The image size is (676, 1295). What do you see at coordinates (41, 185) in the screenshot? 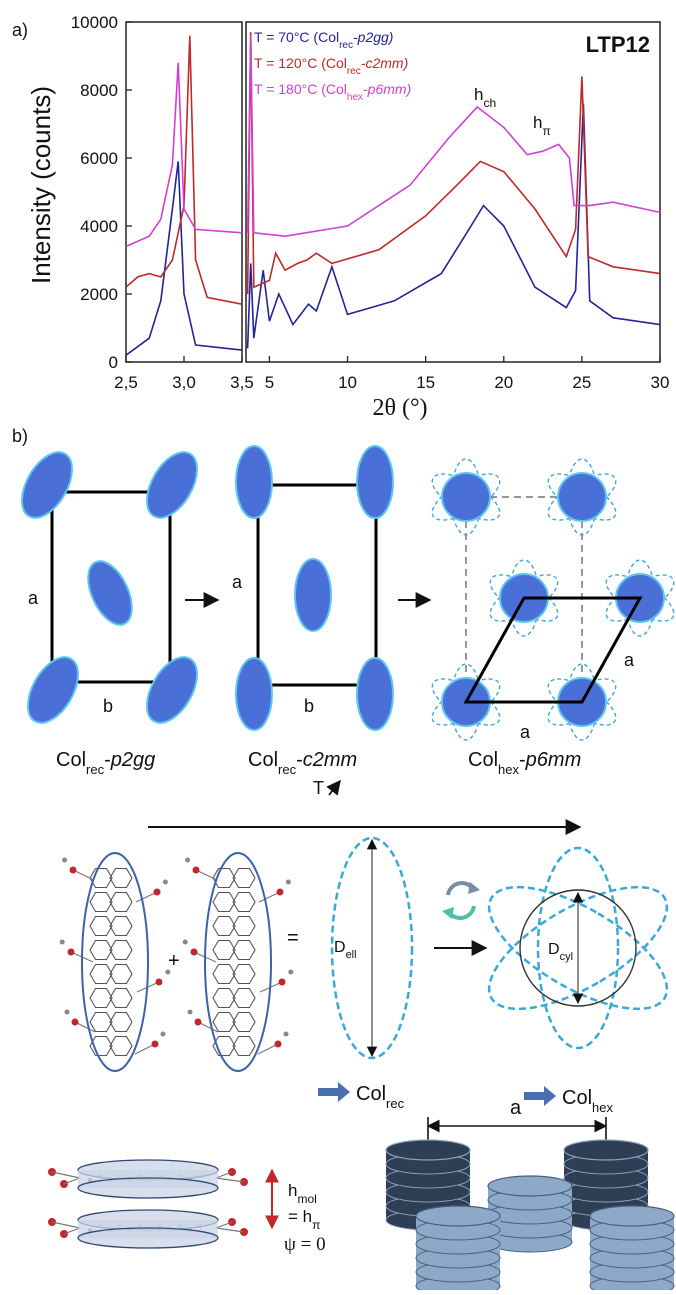
I see `y-axis-title: Intensity (counts)` at bounding box center [41, 185].